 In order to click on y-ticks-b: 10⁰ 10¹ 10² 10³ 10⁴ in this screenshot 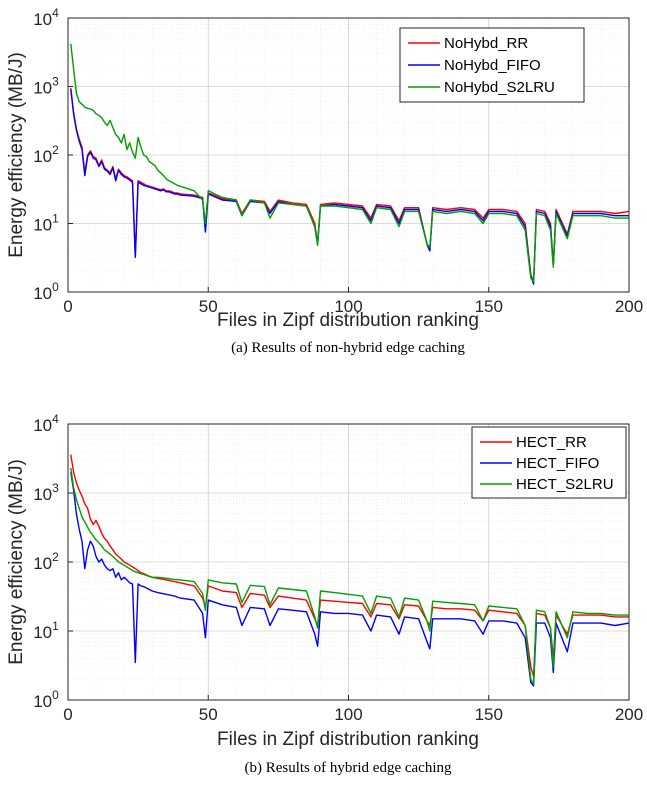, I will do `click(53, 561)`.